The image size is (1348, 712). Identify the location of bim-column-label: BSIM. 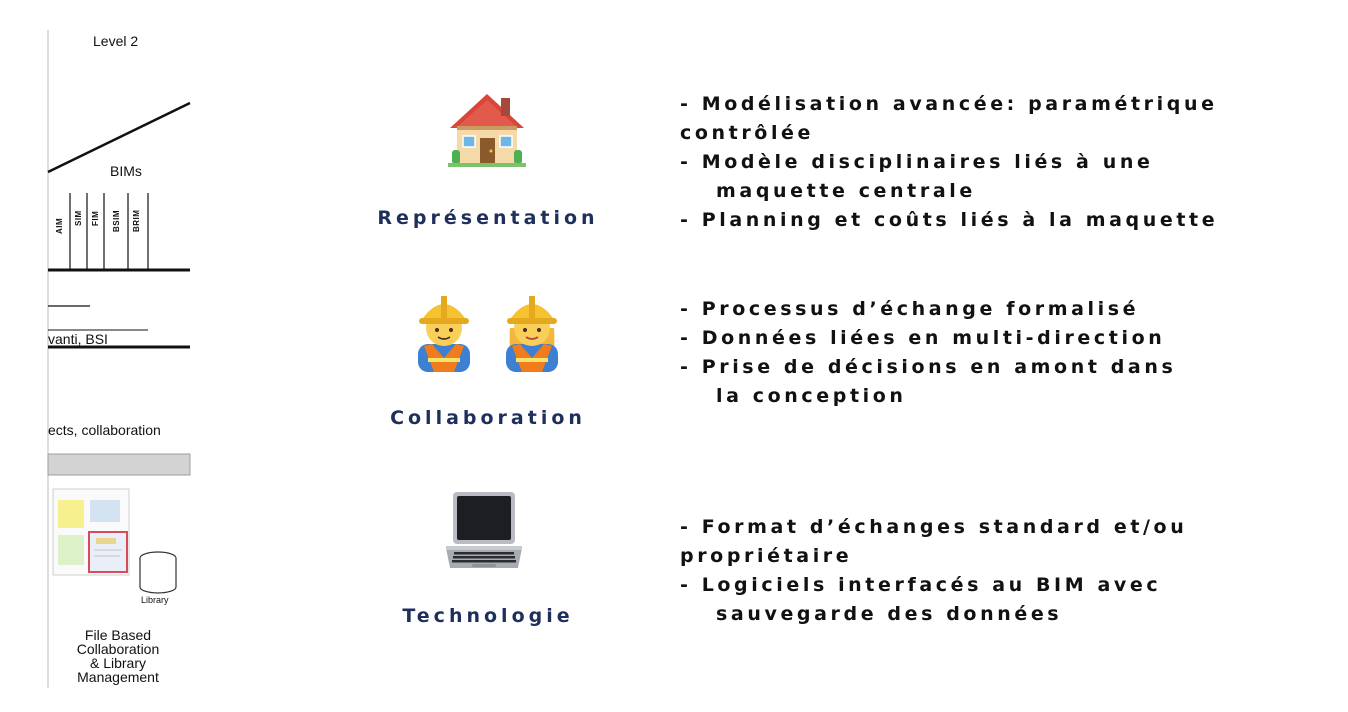
(116, 221).